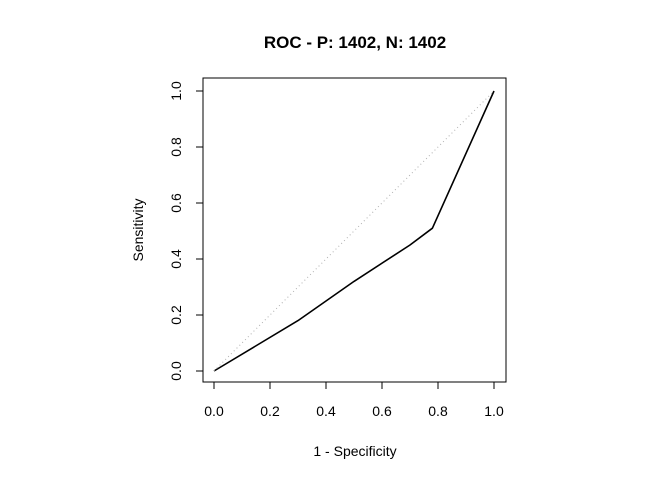 Image resolution: width=672 pixels, height=480 pixels. I want to click on x-tick-label: 0.6, so click(382, 411).